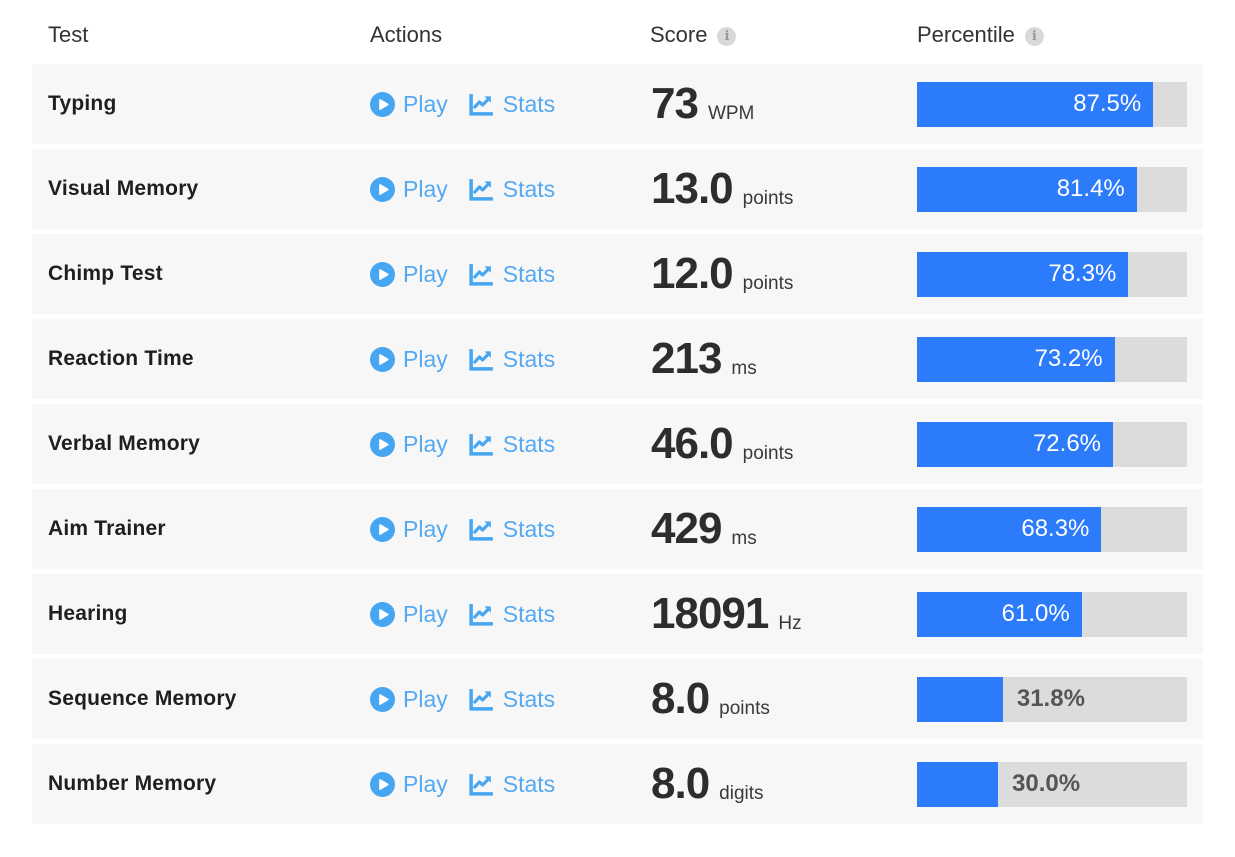 The image size is (1235, 857). Describe the element at coordinates (783, 274) in the screenshot. I see `score-cell: 12.0 points` at that location.